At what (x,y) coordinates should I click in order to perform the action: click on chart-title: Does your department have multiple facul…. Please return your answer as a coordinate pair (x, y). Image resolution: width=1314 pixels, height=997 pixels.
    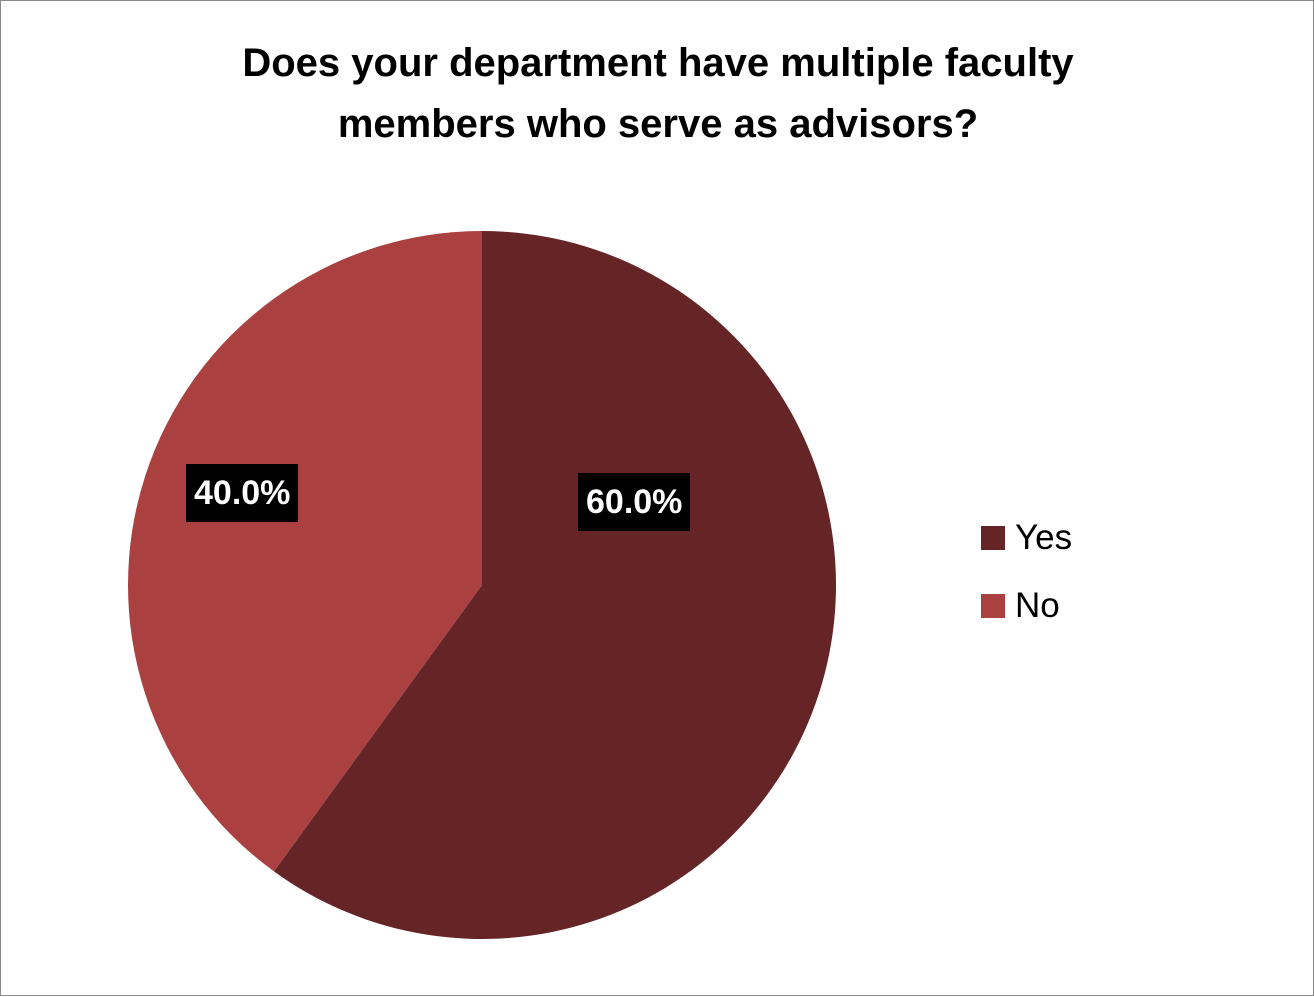
    Looking at the image, I should click on (657, 94).